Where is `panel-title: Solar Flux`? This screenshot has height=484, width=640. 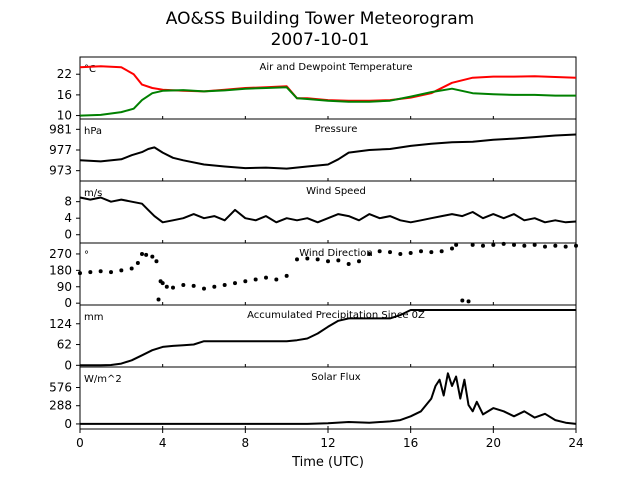 panel-title: Solar Flux is located at coordinates (336, 377).